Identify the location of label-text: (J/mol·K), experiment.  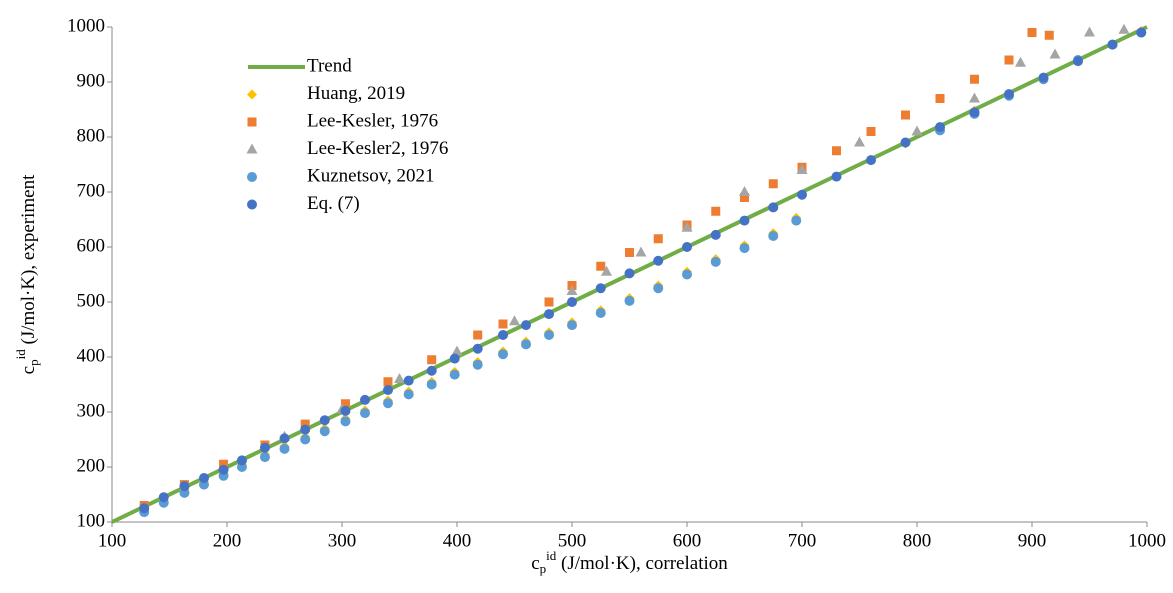
(28, 261).